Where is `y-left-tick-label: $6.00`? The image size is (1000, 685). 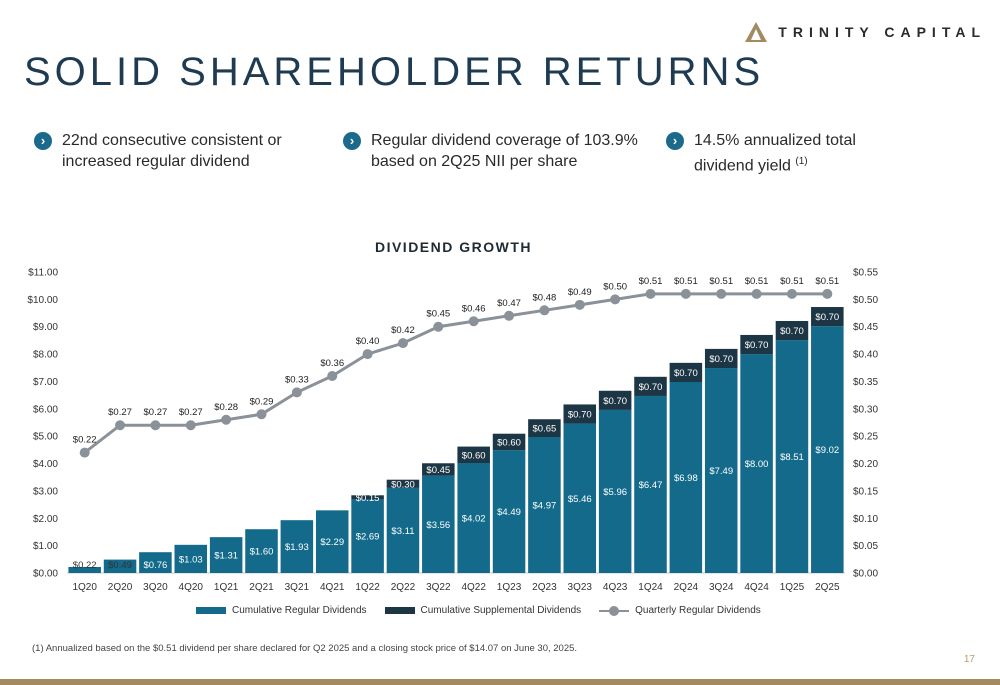 y-left-tick-label: $6.00 is located at coordinates (45, 409).